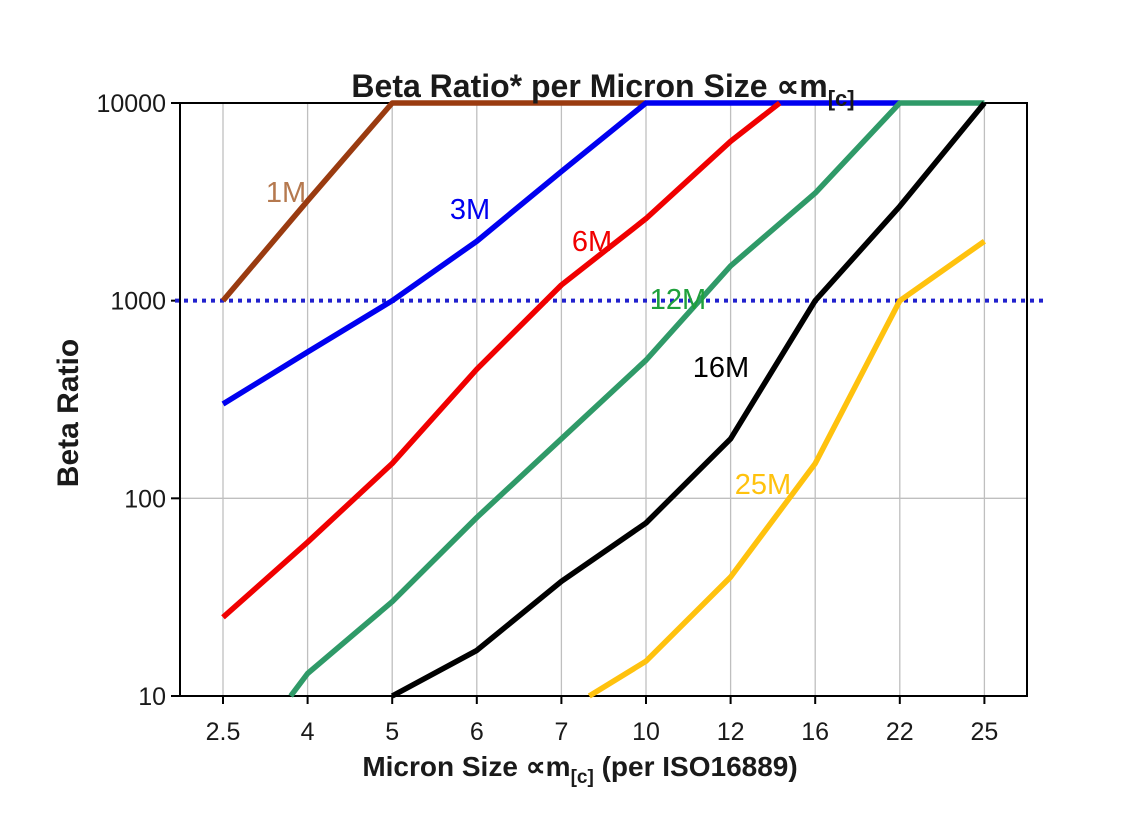 The height and width of the screenshot is (818, 1146). What do you see at coordinates (131, 104) in the screenshot?
I see `y-tick-label: 10000` at bounding box center [131, 104].